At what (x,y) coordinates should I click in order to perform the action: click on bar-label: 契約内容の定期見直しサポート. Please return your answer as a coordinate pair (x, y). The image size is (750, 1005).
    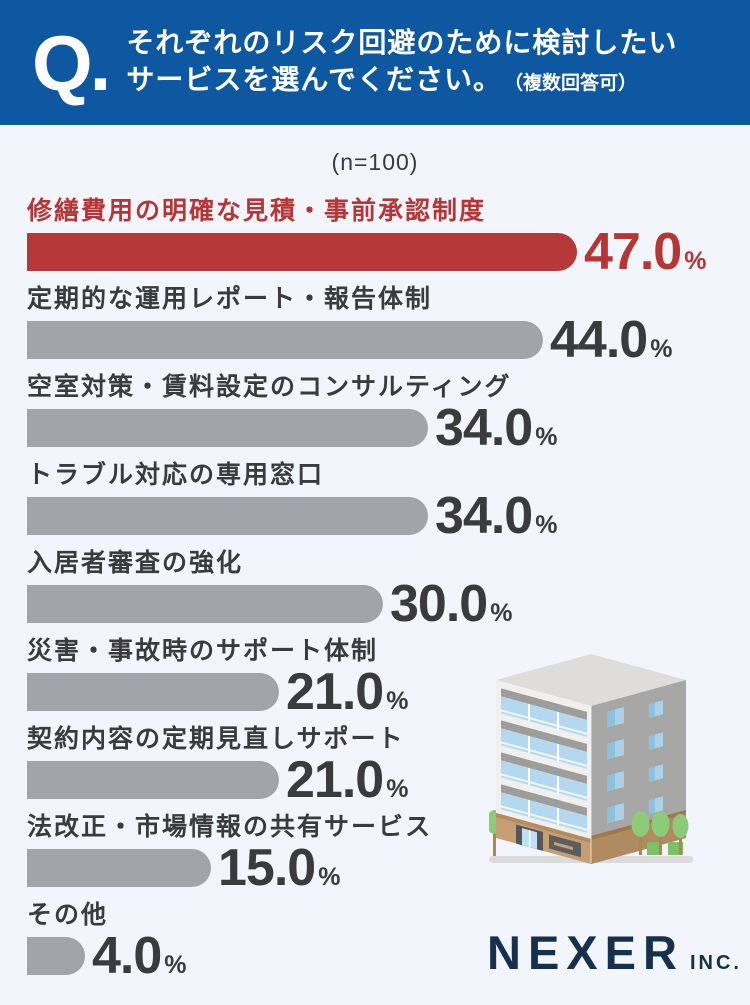
    Looking at the image, I should click on (216, 739).